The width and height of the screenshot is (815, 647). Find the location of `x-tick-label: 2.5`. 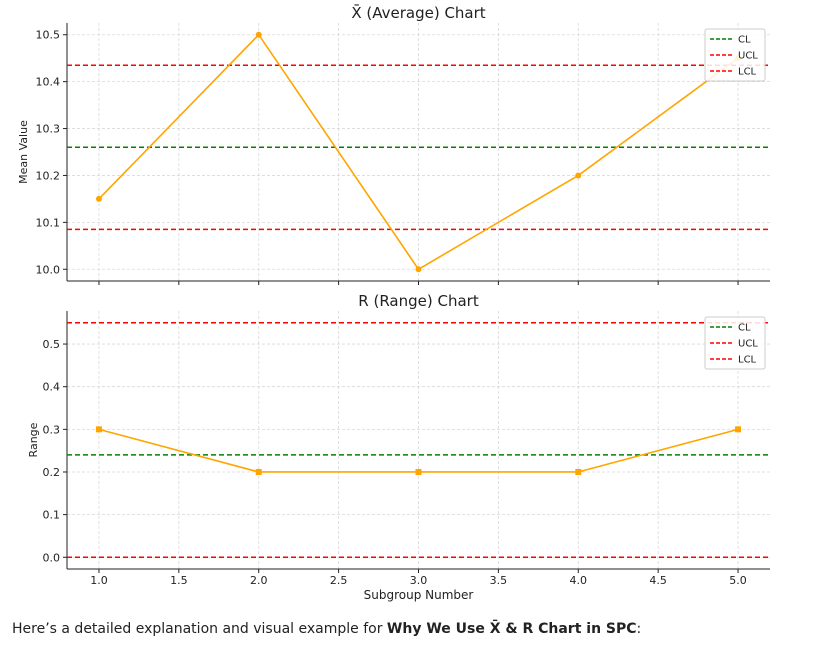

x-tick-label: 2.5 is located at coordinates (339, 580).